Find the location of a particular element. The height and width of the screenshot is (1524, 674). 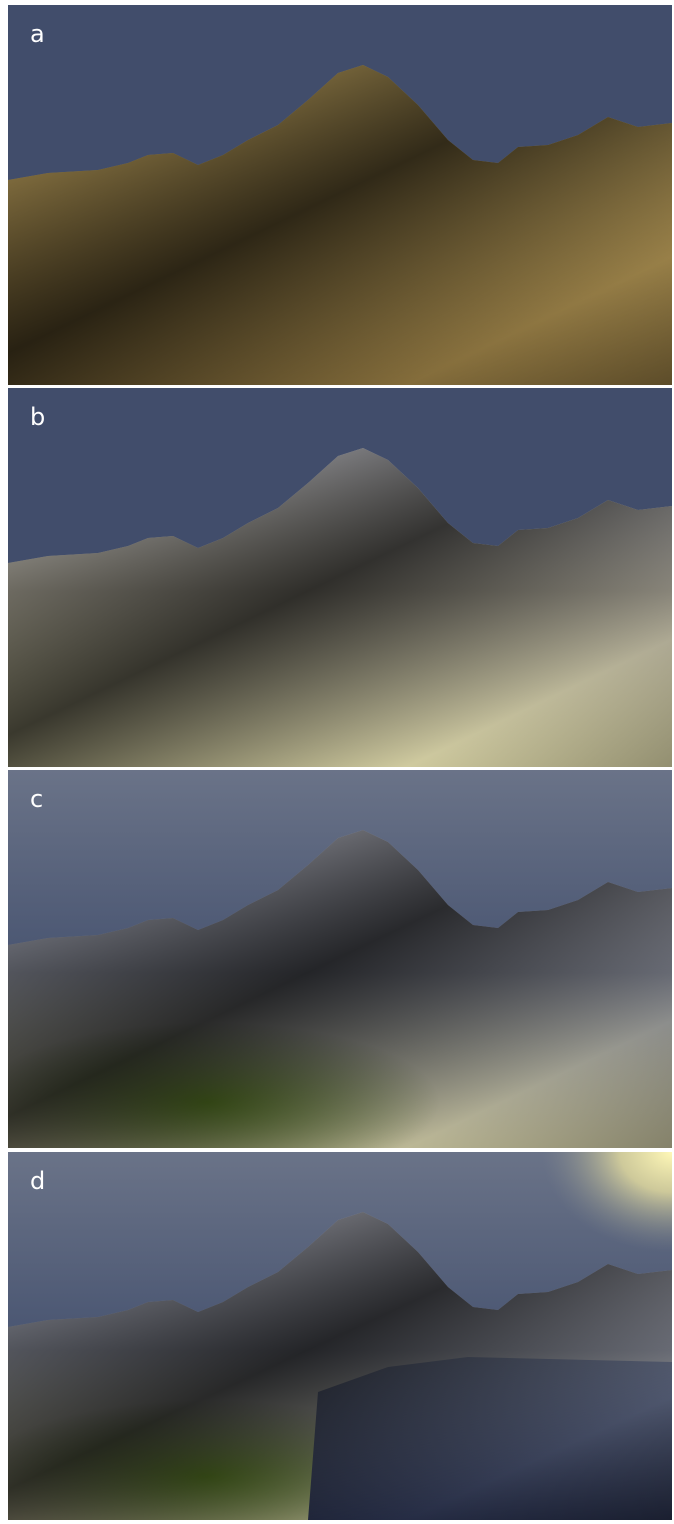

panel-label: b is located at coordinates (37, 417).